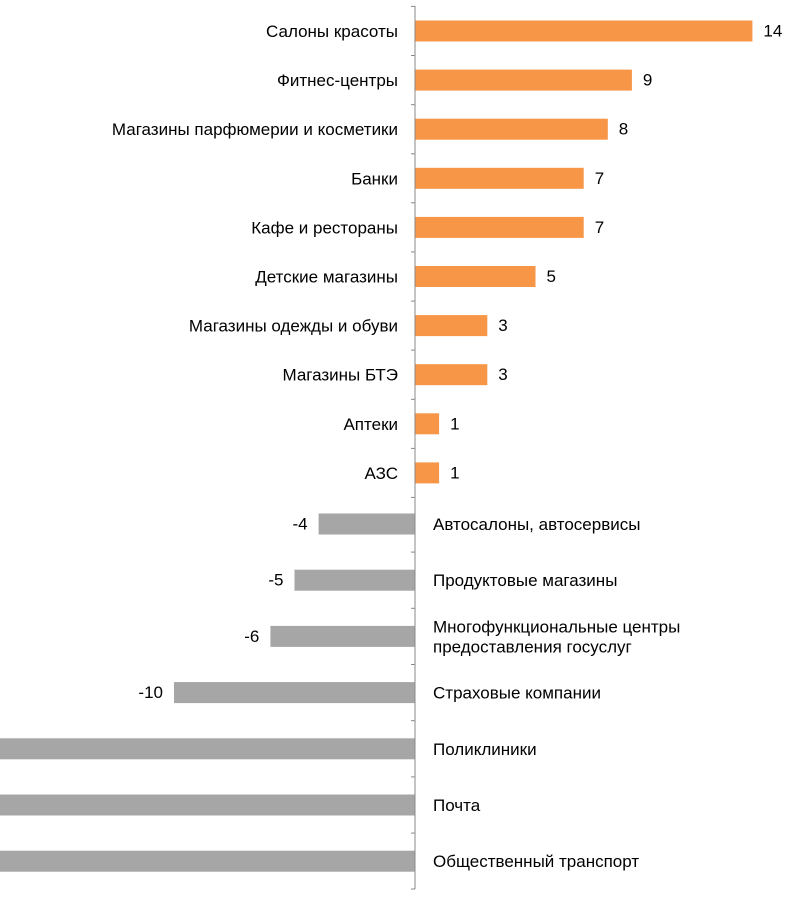 This screenshot has width=800, height=909. I want to click on data-label: -6, so click(251, 636).